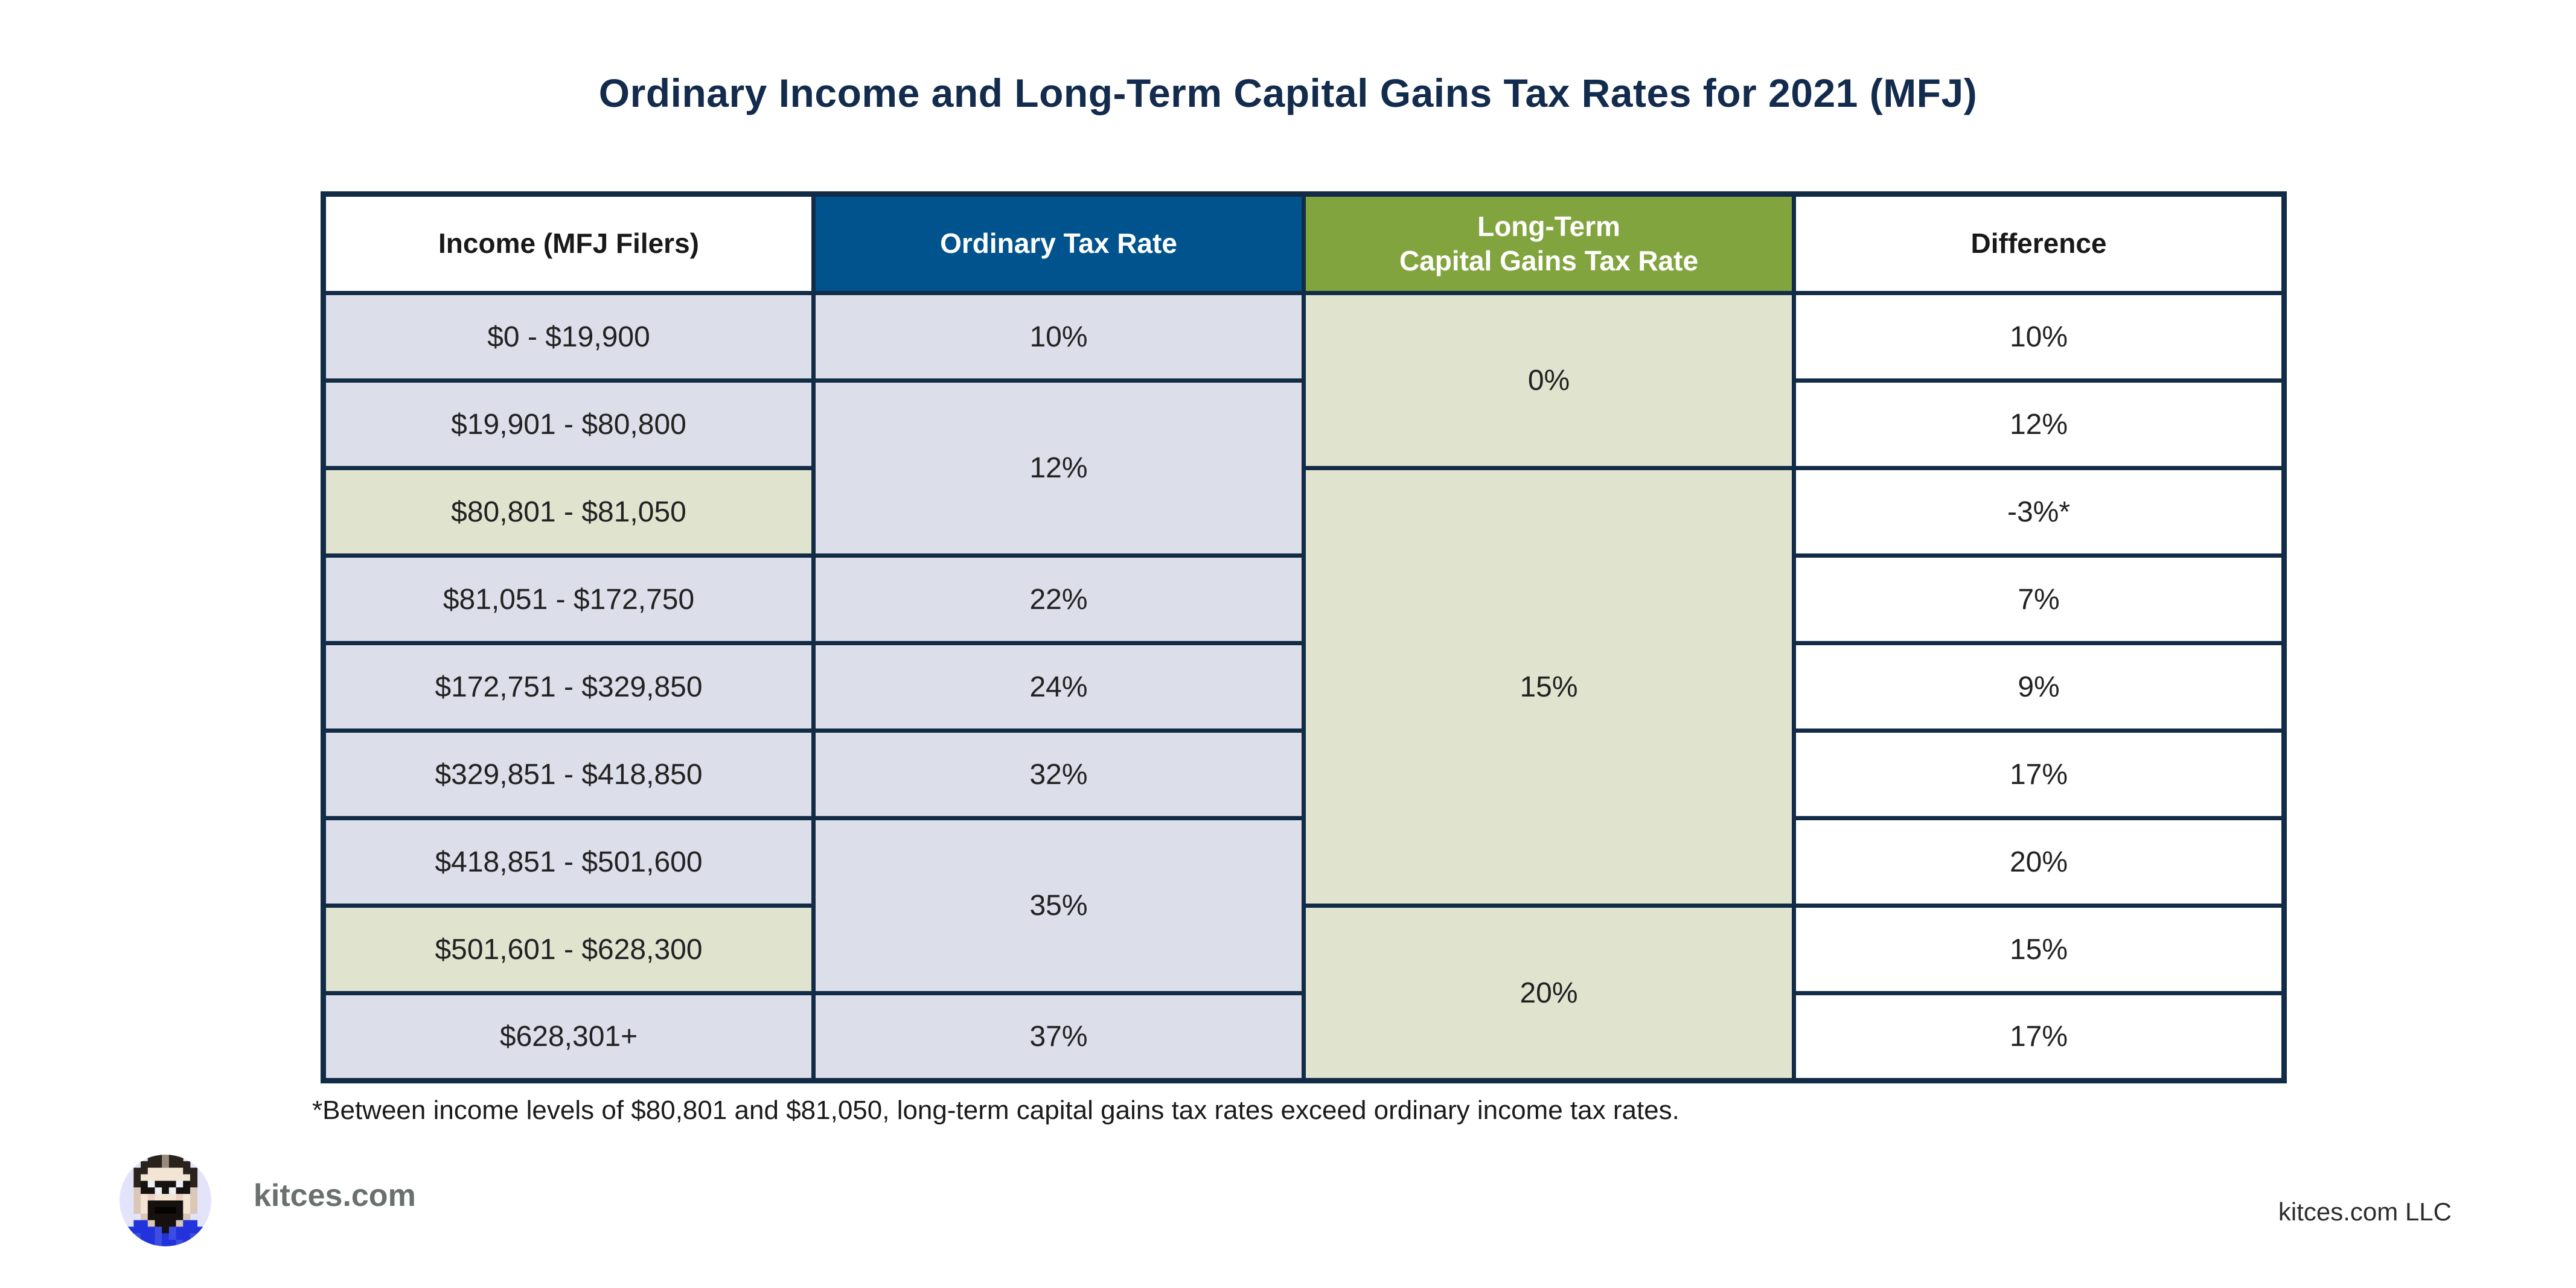  What do you see at coordinates (568, 949) in the screenshot?
I see `income-cell: $501,601 - $628,300` at bounding box center [568, 949].